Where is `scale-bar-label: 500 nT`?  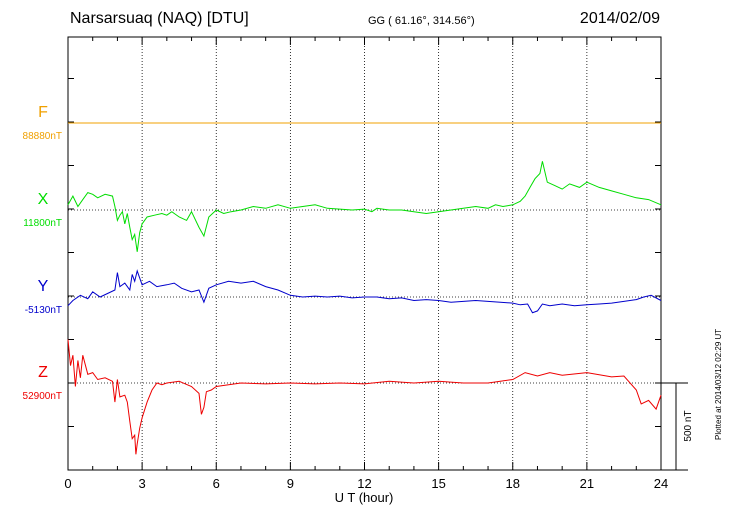
scale-bar-label: 500 nT is located at coordinates (688, 425).